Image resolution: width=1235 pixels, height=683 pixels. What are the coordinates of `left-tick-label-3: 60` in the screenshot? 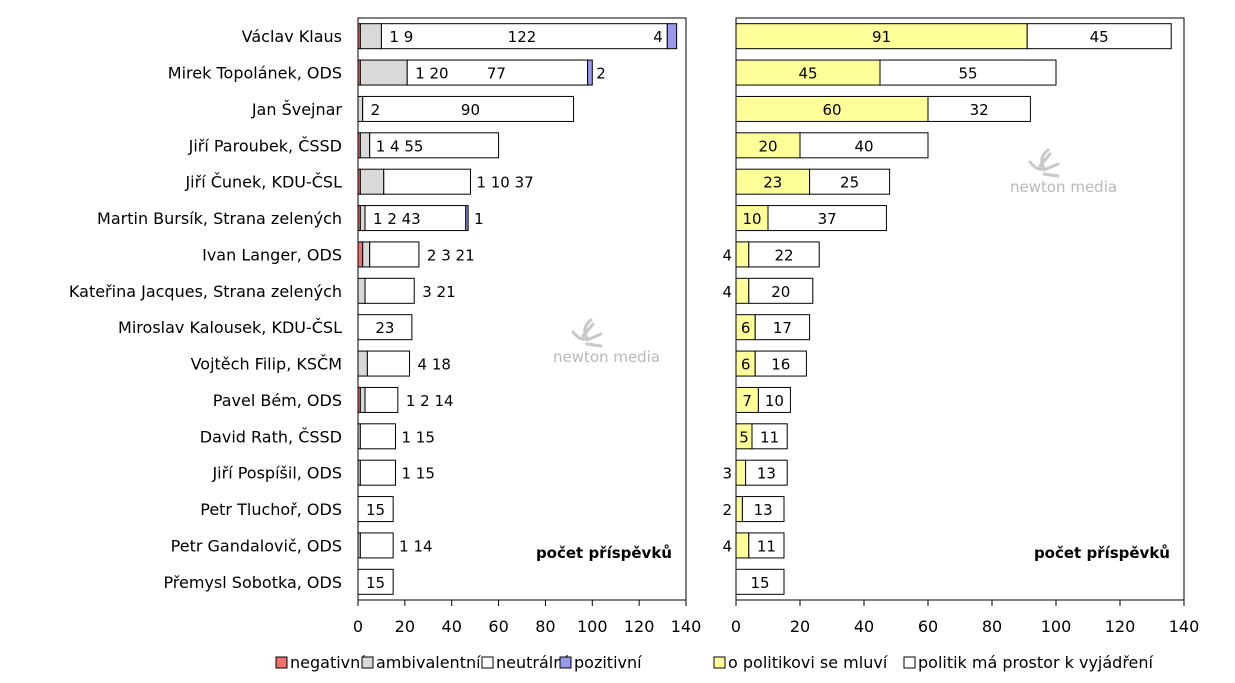 It's located at (498, 626).